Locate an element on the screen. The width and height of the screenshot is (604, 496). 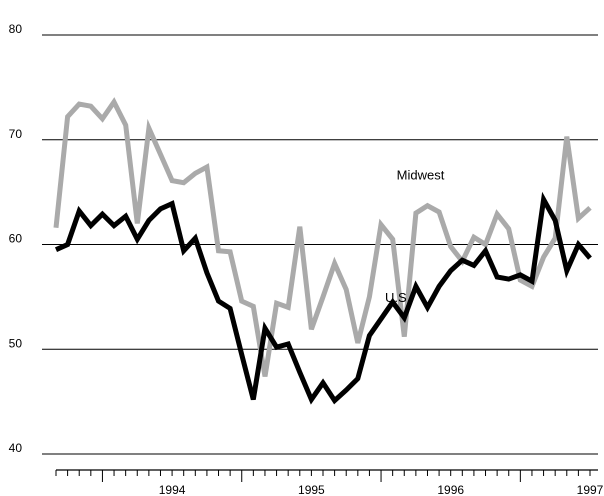
y-tick-labels: 40 50 60 70 80 is located at coordinates (16, 238).